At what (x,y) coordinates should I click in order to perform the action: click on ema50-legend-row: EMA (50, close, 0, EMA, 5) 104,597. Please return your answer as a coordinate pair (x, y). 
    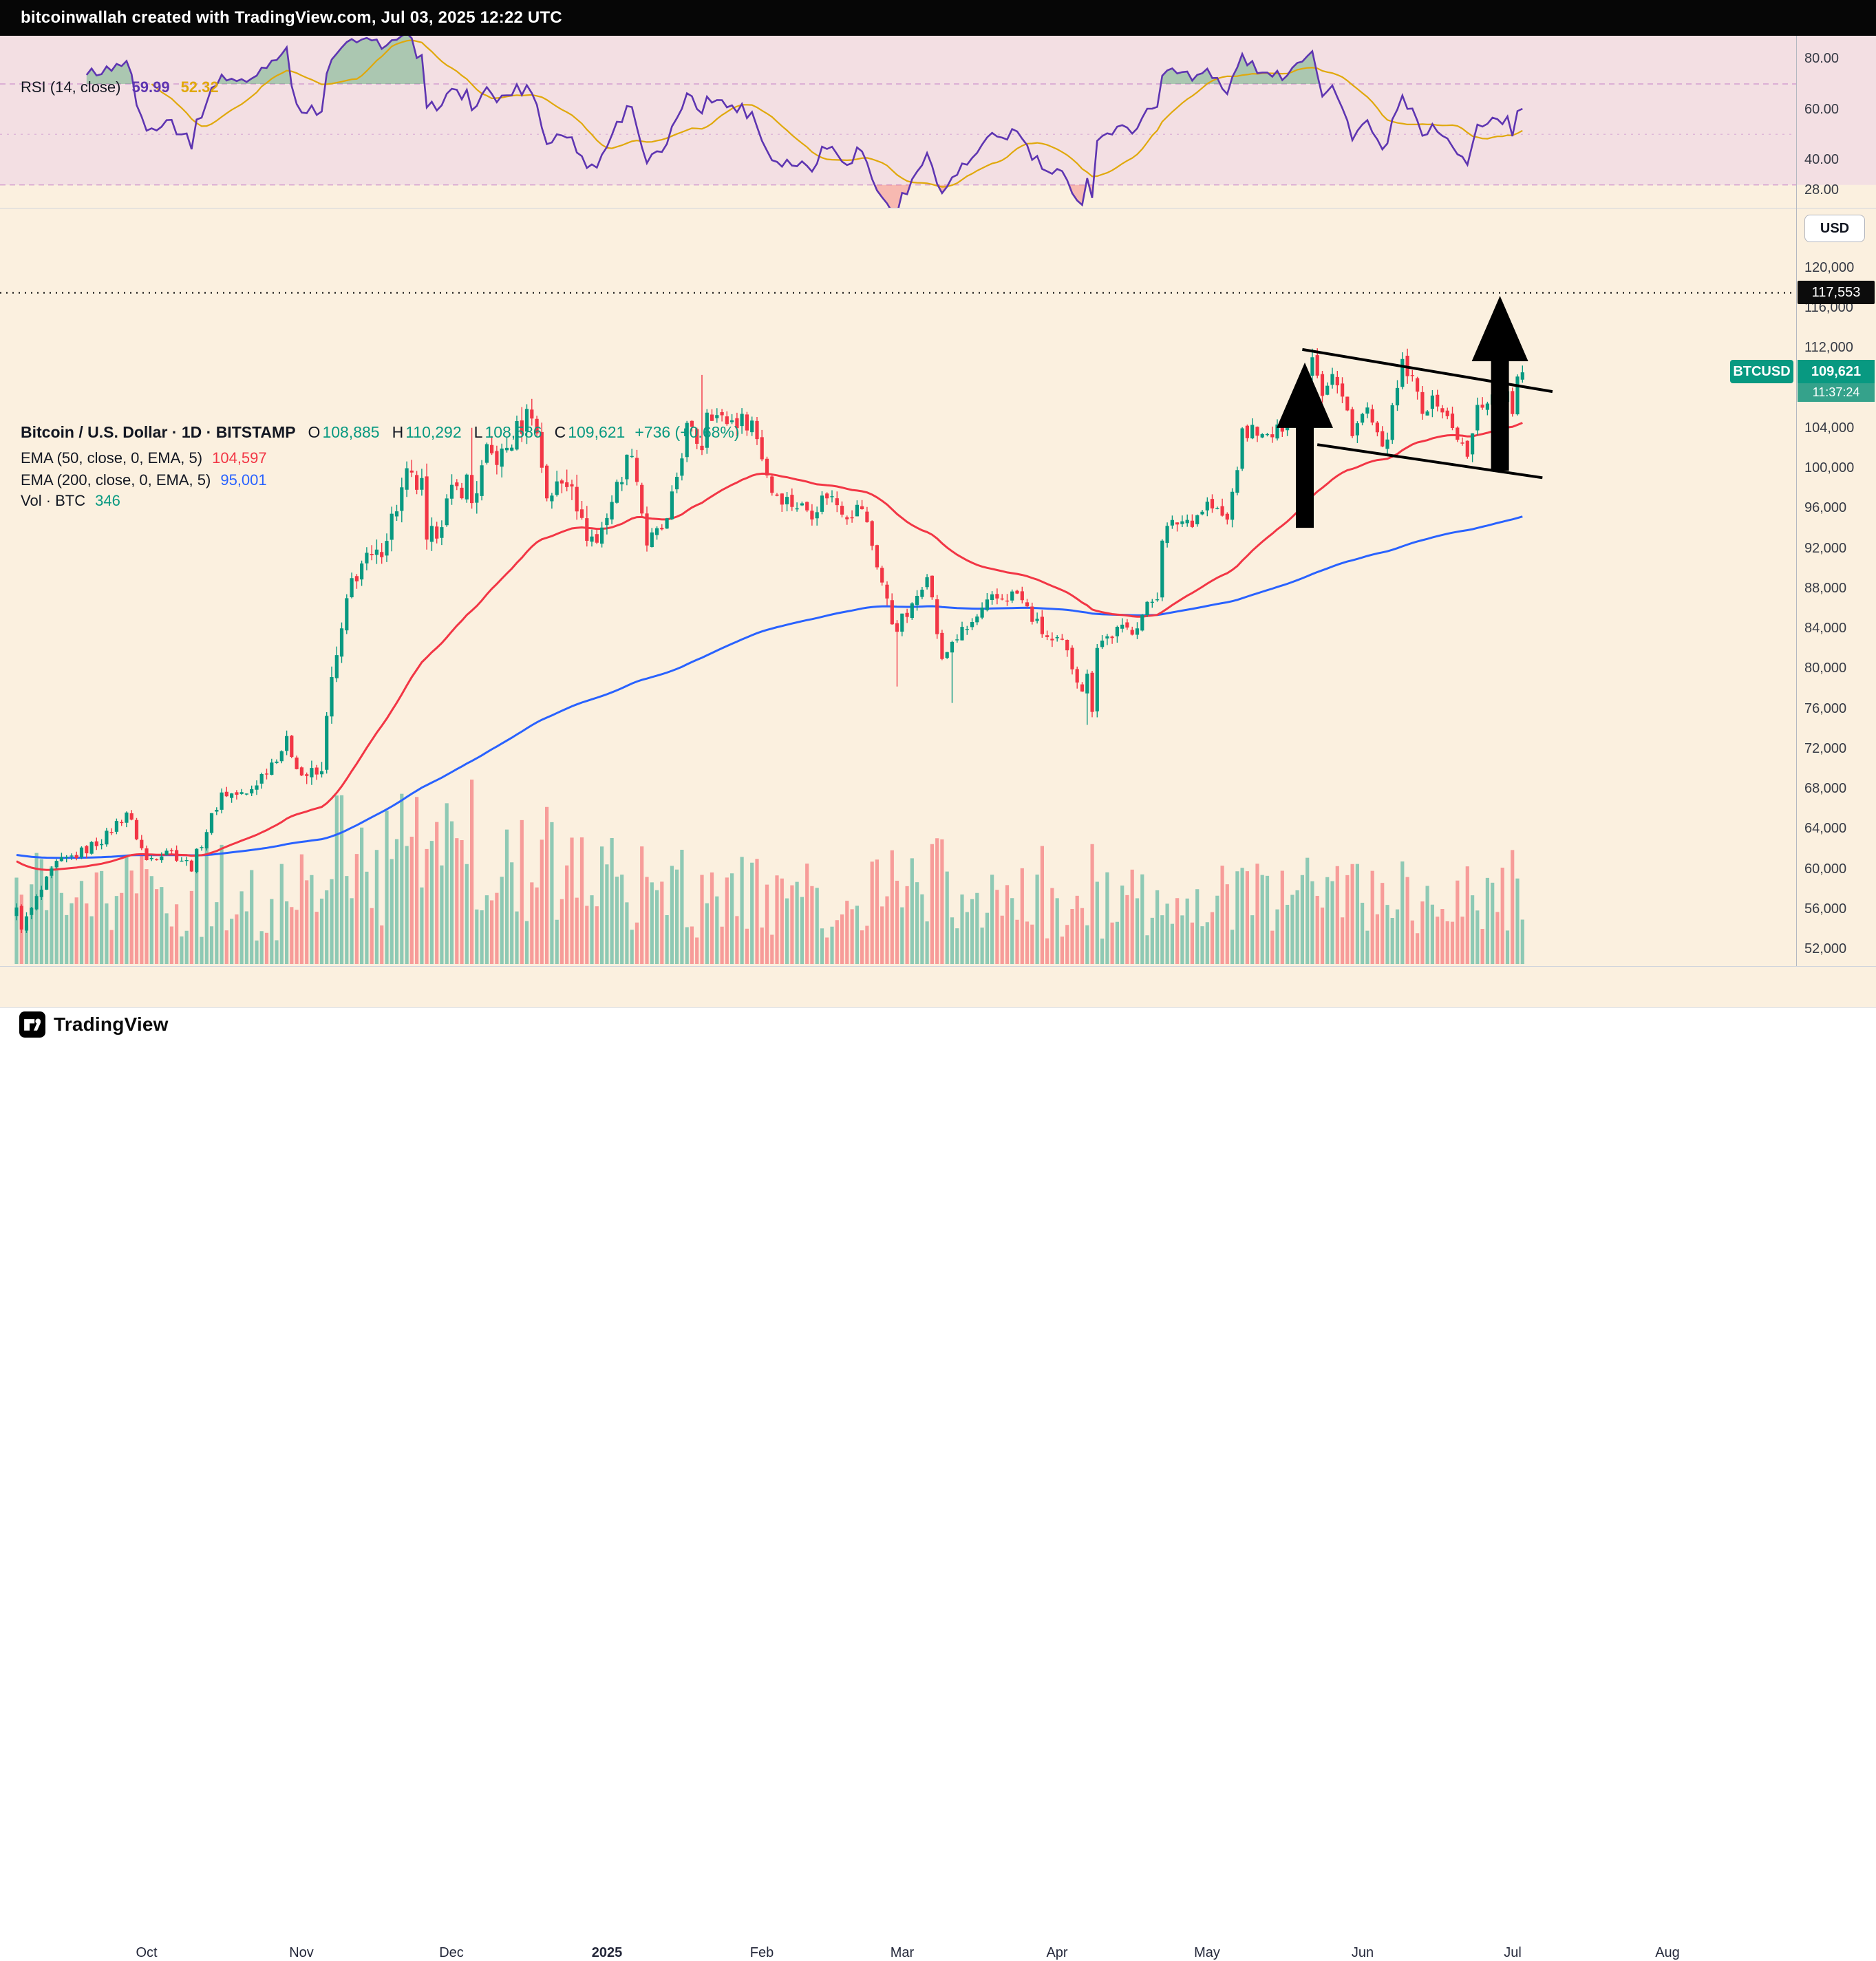
    Looking at the image, I should click on (144, 458).